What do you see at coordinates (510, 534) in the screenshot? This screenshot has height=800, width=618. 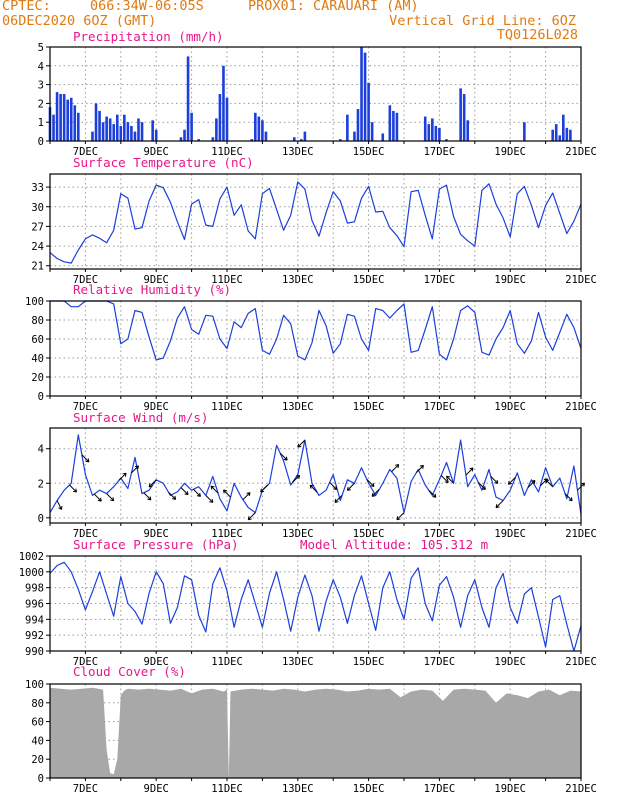 I see `wind-xtick-label: 19DEC` at bounding box center [510, 534].